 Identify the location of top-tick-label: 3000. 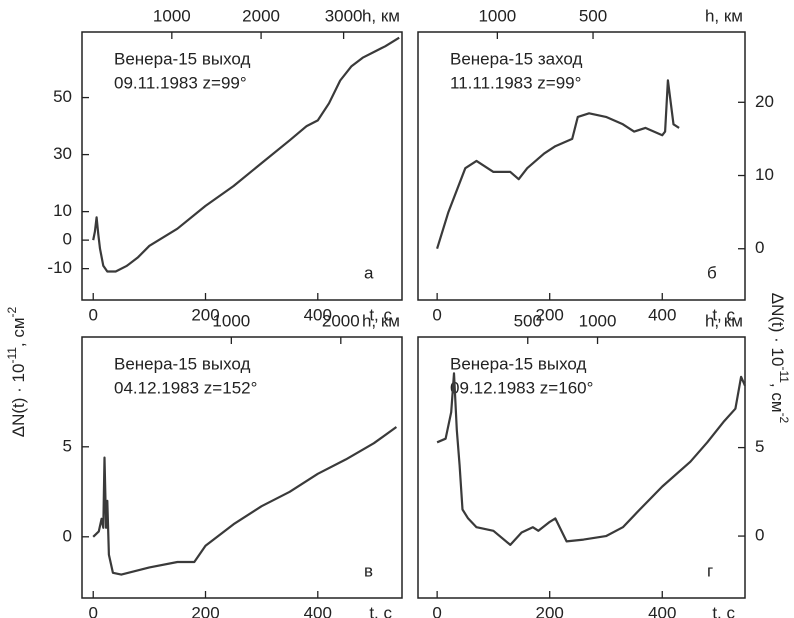
(344, 15).